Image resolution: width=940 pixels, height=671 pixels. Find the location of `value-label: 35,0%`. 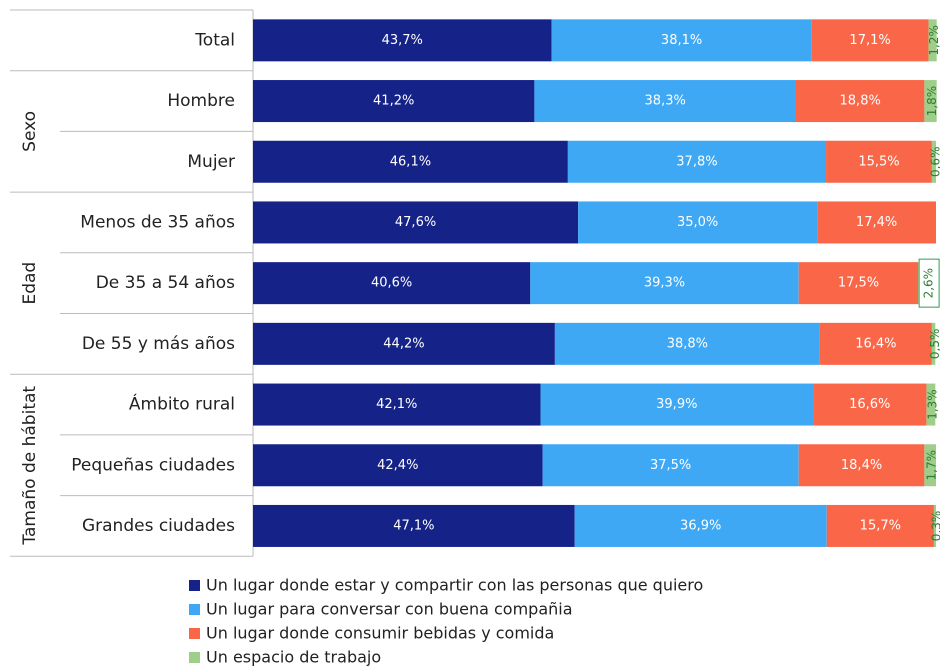

value-label: 35,0% is located at coordinates (697, 222).